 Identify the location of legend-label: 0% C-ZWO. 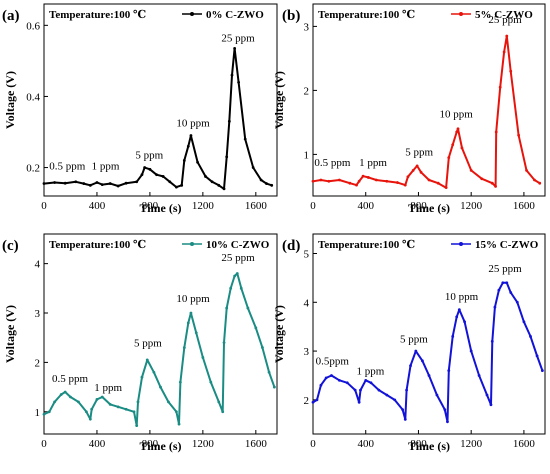
(235, 15).